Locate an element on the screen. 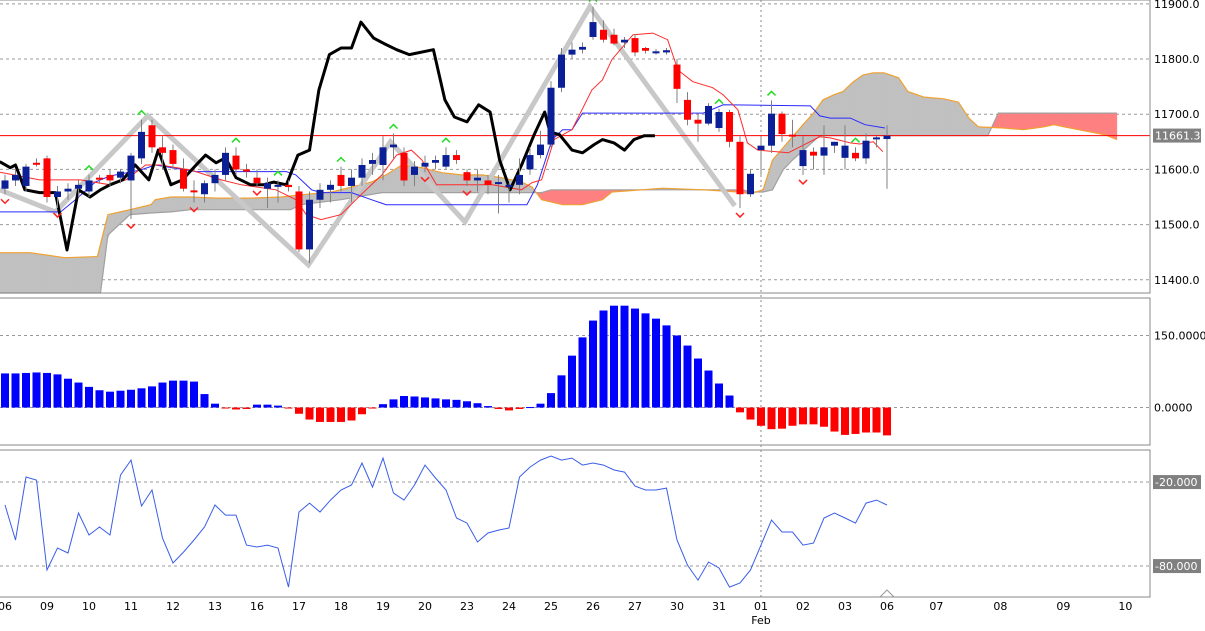 The width and height of the screenshot is (1205, 631). date-tick-label: 30 is located at coordinates (677, 606).